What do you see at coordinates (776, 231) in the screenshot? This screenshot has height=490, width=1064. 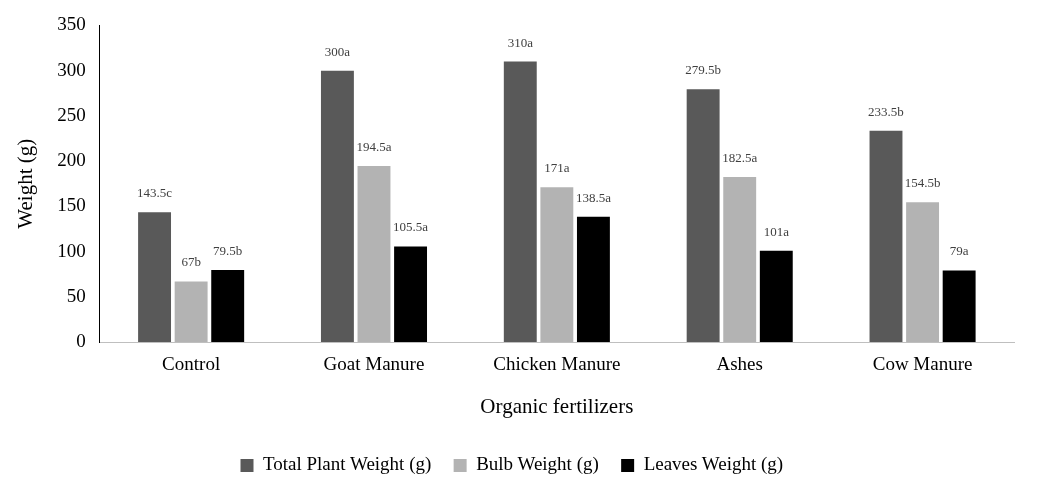 I see `data-label: 101a` at bounding box center [776, 231].